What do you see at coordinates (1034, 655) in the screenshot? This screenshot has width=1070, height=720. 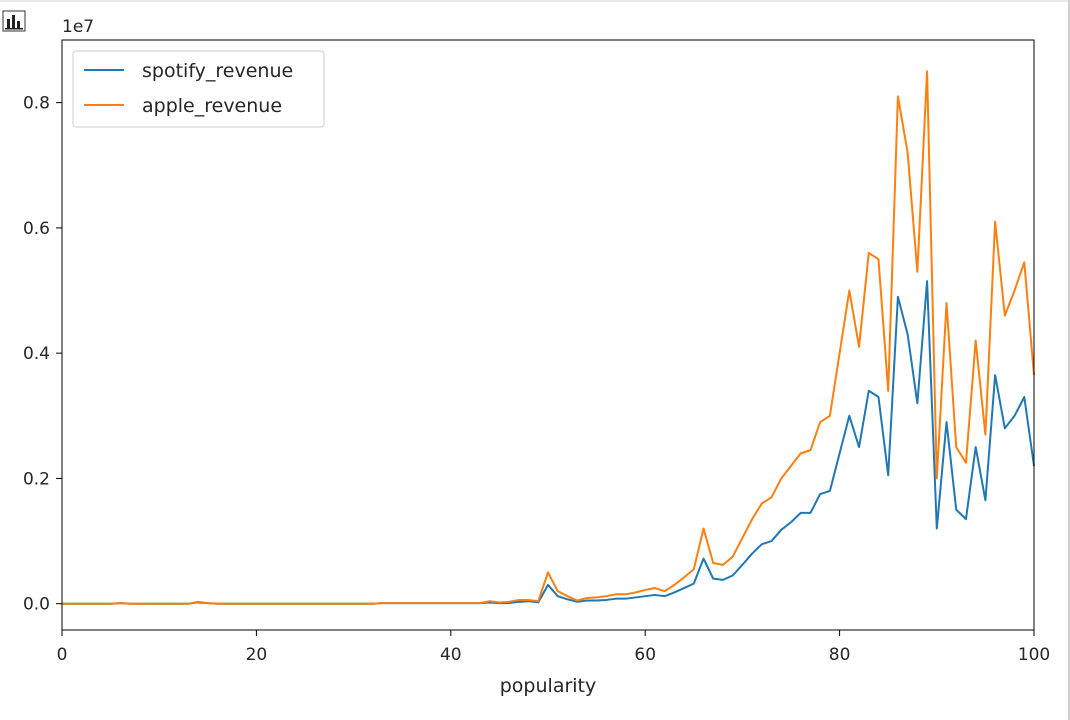 I see `x-tick-label: 100` at bounding box center [1034, 655].